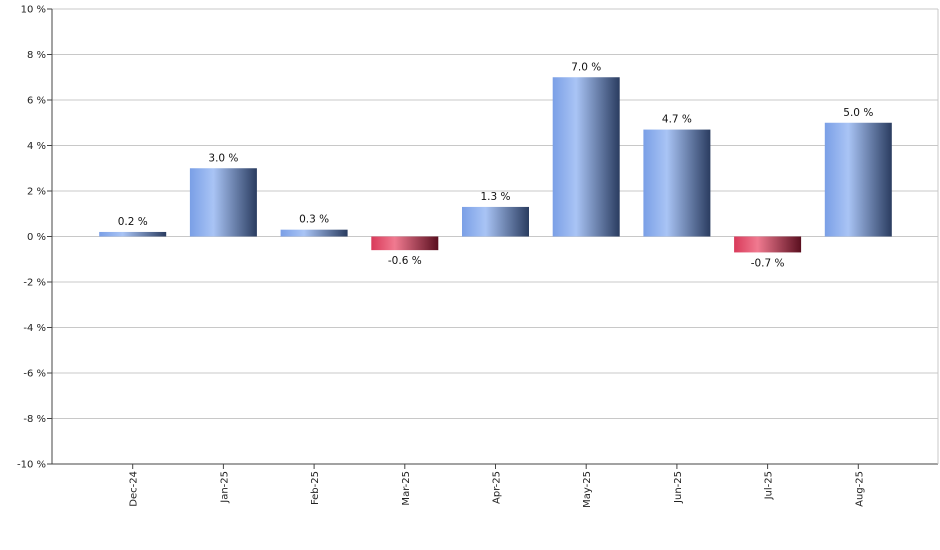  What do you see at coordinates (315, 488) in the screenshot?
I see `x-tick-label: Feb-25` at bounding box center [315, 488].